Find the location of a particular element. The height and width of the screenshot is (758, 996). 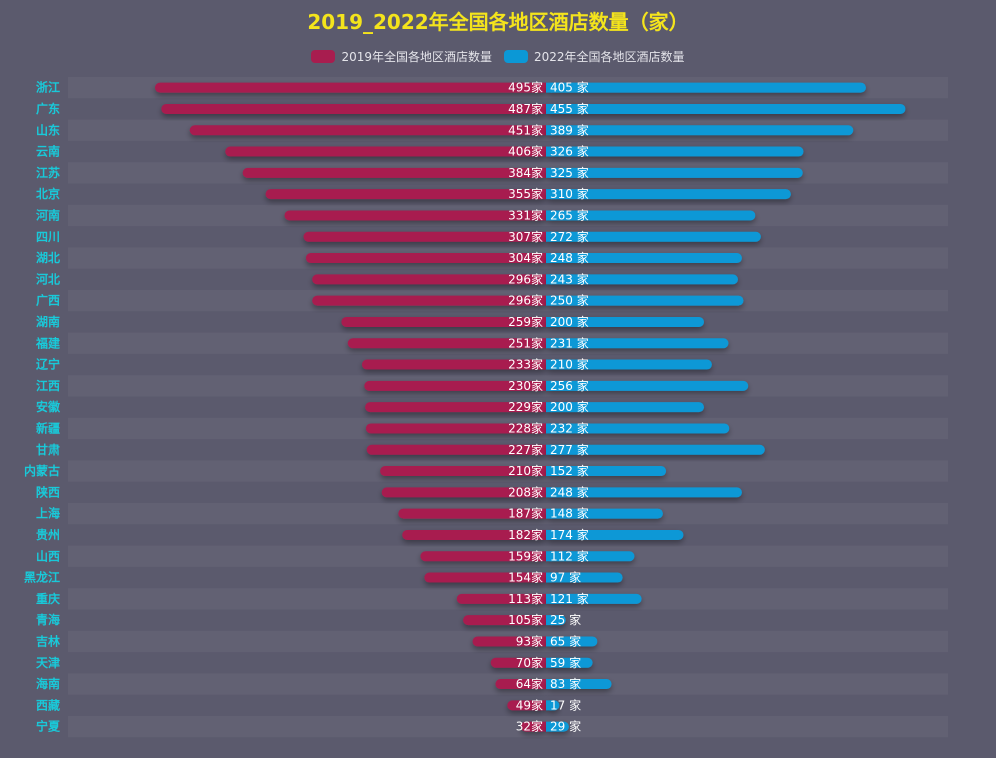

value-label-2019: 182家 is located at coordinates (525, 534).